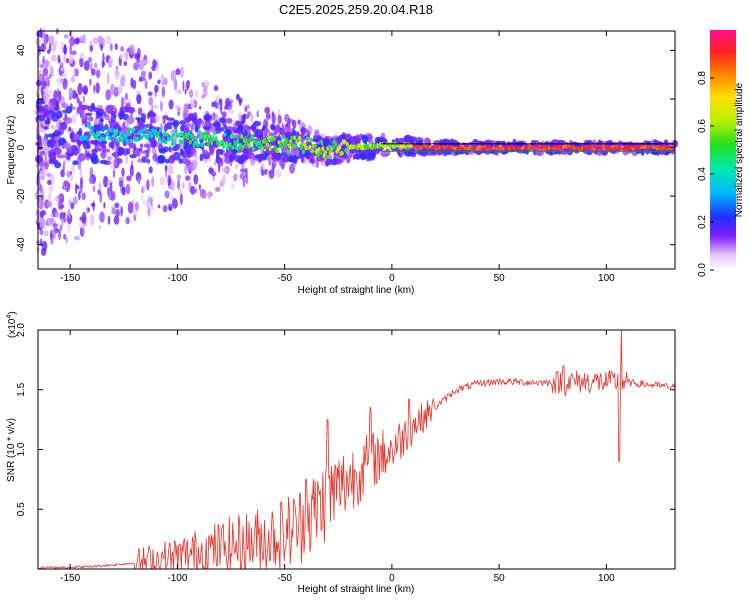  I want to click on x-tick-label: -100, so click(177, 278).